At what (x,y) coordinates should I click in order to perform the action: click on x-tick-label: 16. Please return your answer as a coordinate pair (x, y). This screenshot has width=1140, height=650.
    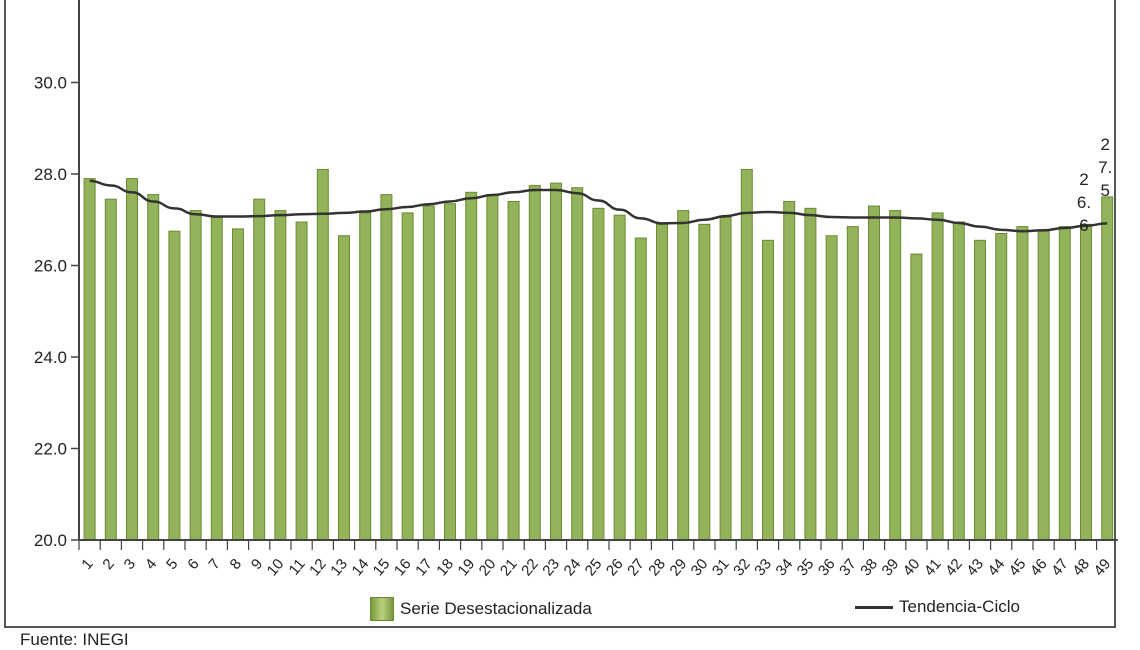
    Looking at the image, I should click on (403, 568).